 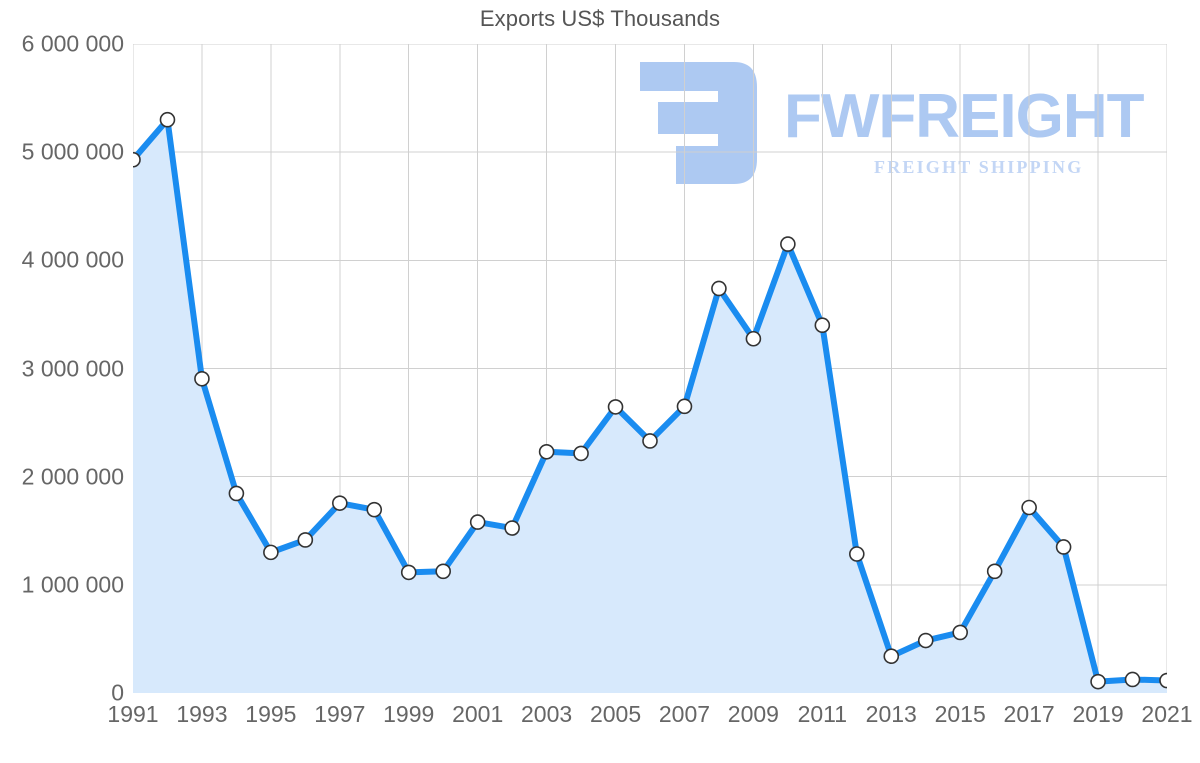 What do you see at coordinates (340, 714) in the screenshot?
I see `x-axis-tick-label: 1997` at bounding box center [340, 714].